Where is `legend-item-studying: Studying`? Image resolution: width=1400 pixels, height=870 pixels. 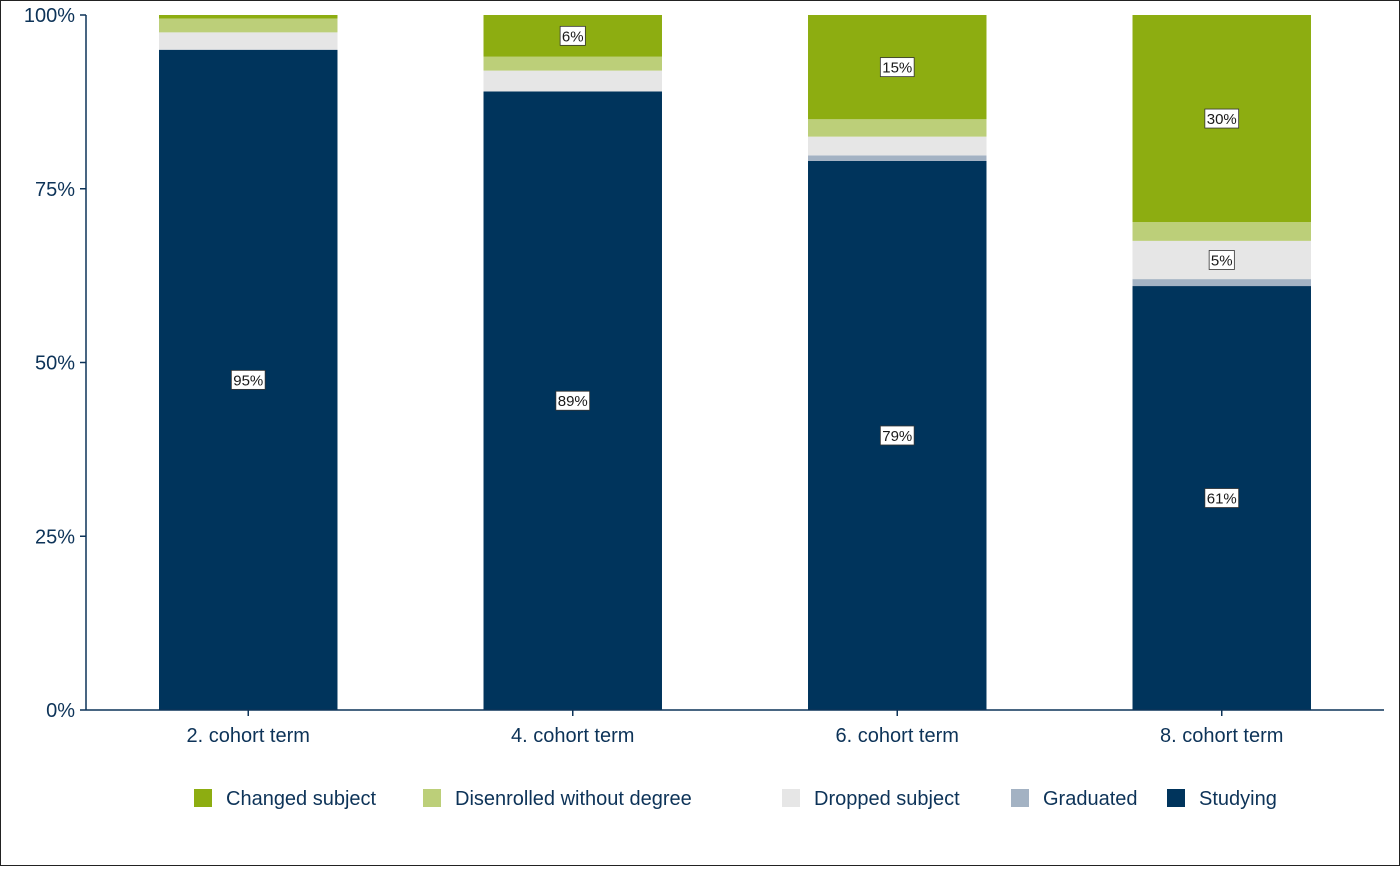 legend-item-studying: Studying is located at coordinates (1222, 799).